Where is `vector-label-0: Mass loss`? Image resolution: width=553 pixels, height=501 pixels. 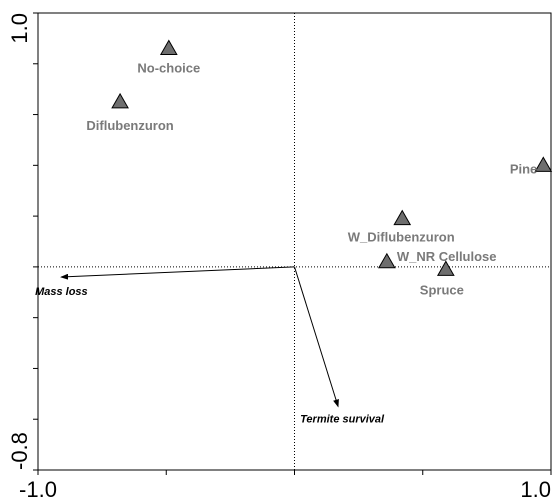 vector-label-0: Mass loss is located at coordinates (61, 292).